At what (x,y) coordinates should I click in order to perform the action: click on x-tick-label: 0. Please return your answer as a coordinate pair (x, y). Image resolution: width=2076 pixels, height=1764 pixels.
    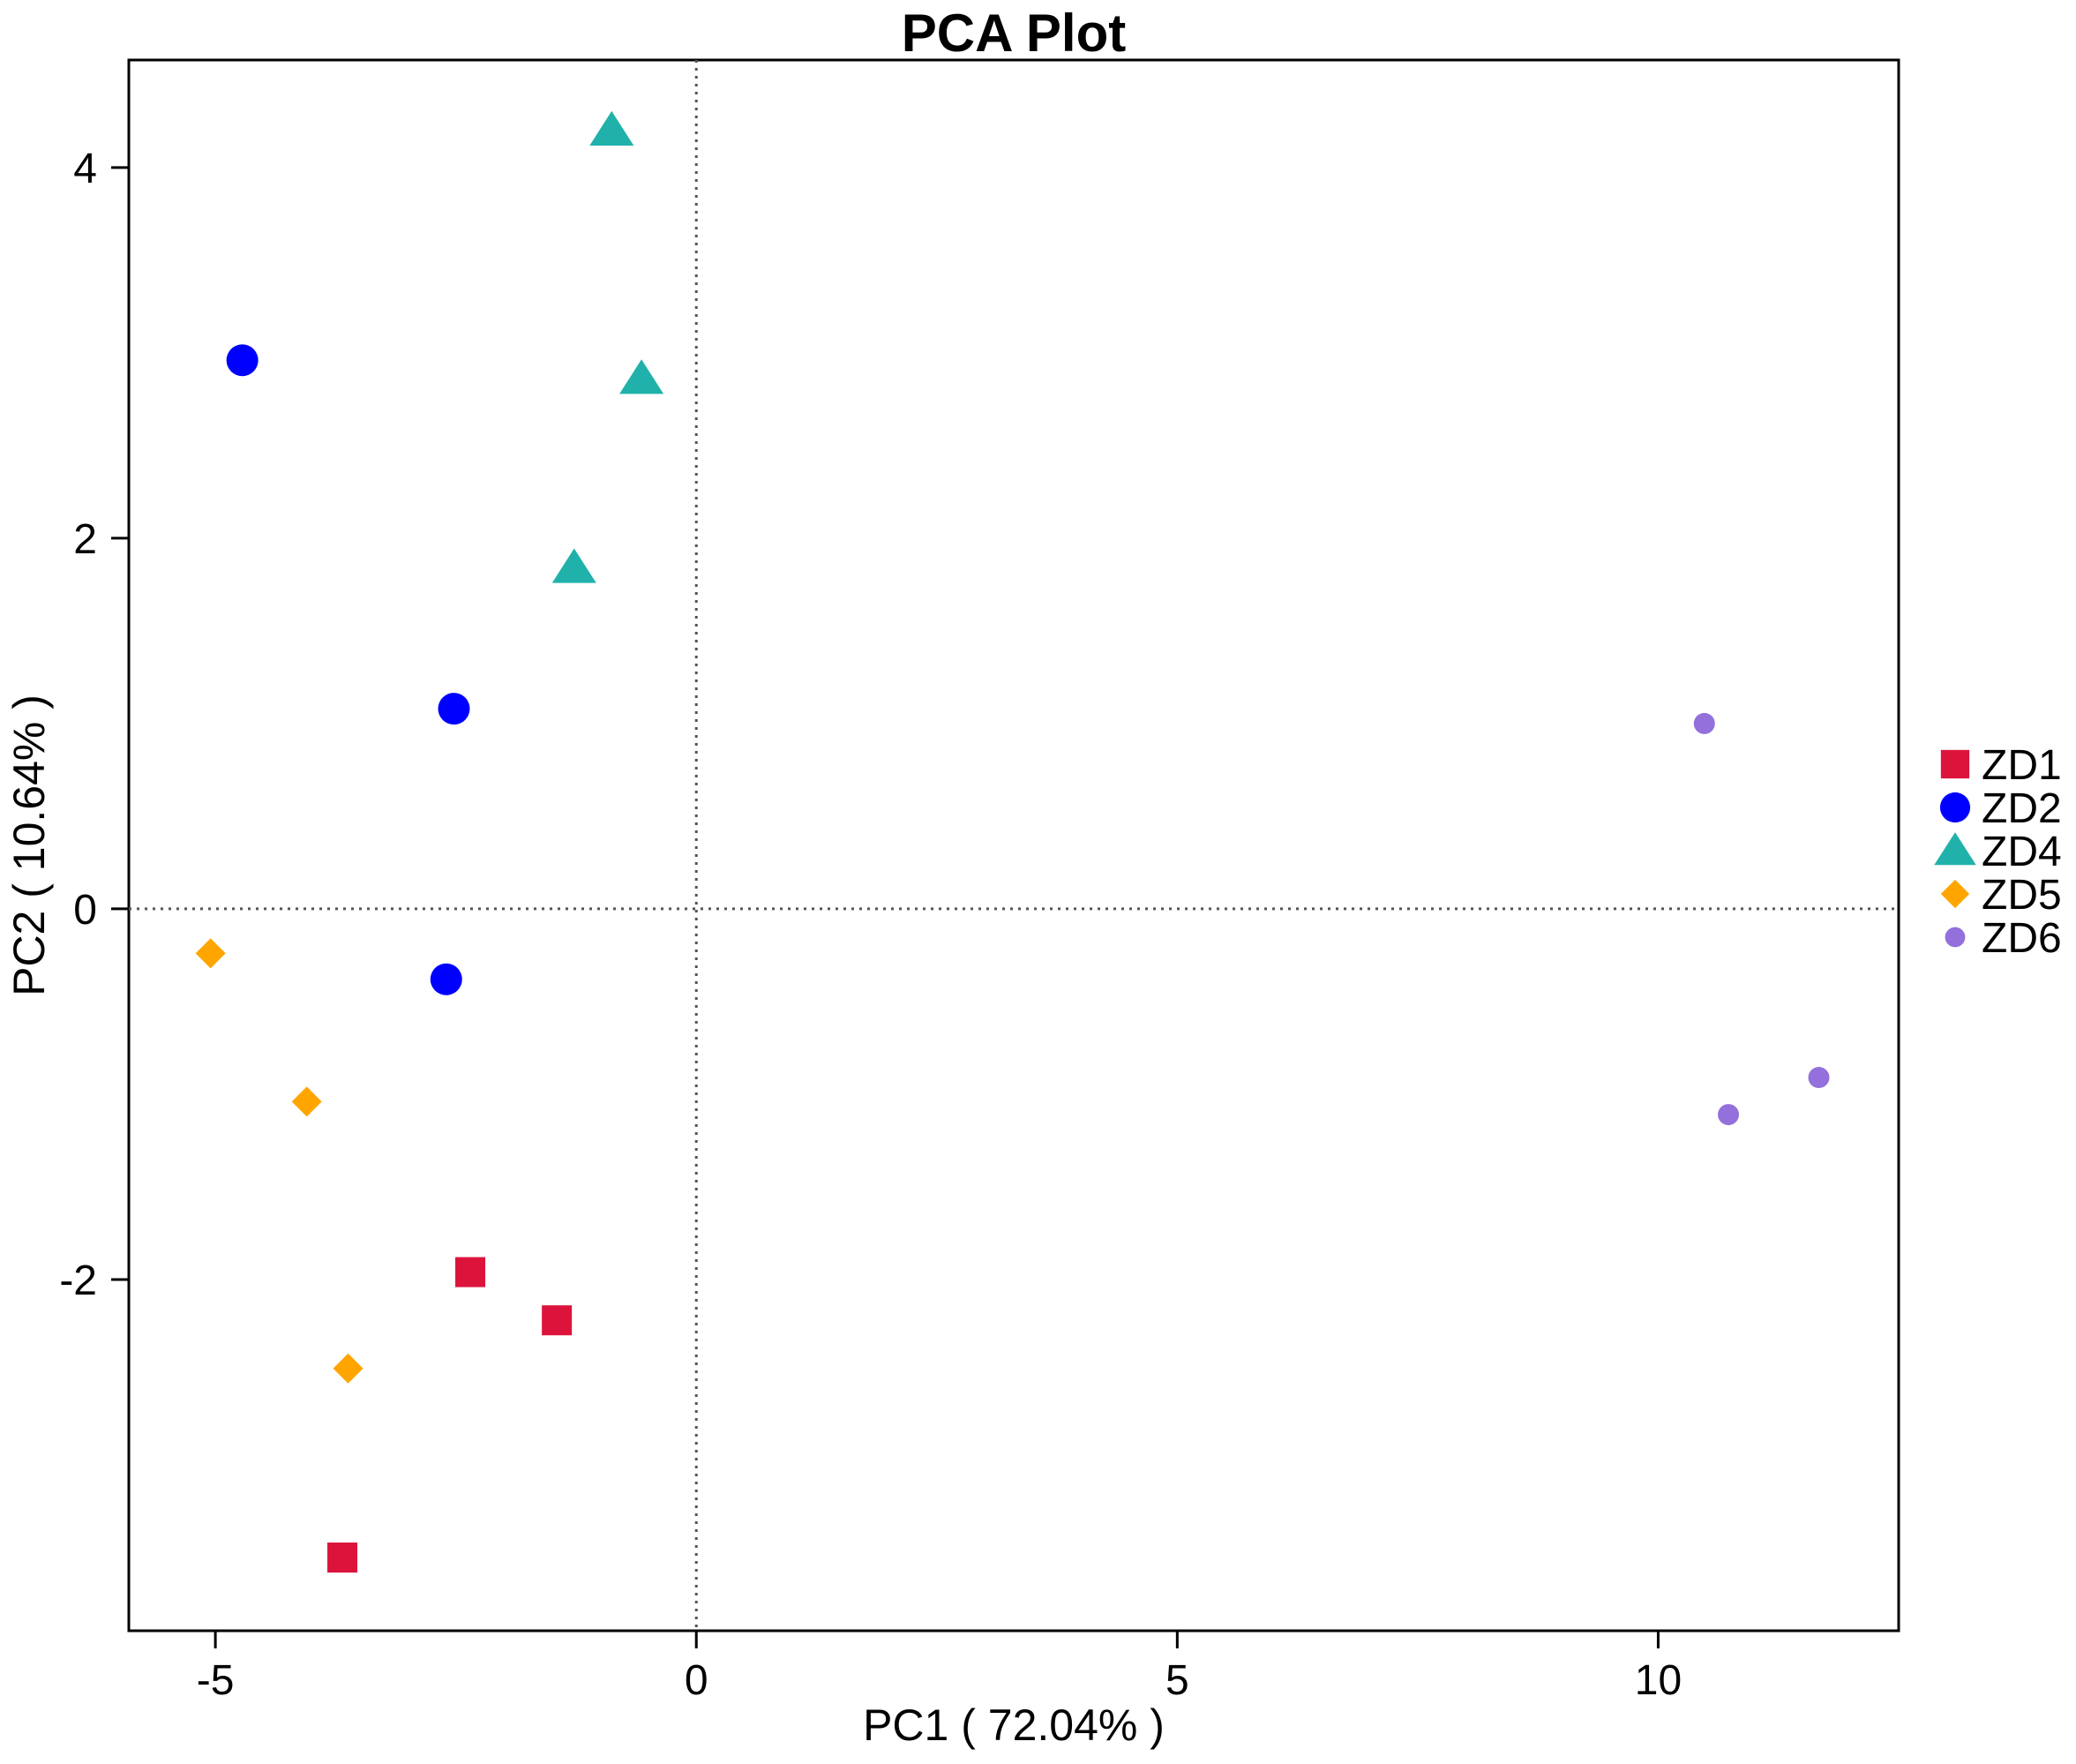
    Looking at the image, I should click on (696, 1680).